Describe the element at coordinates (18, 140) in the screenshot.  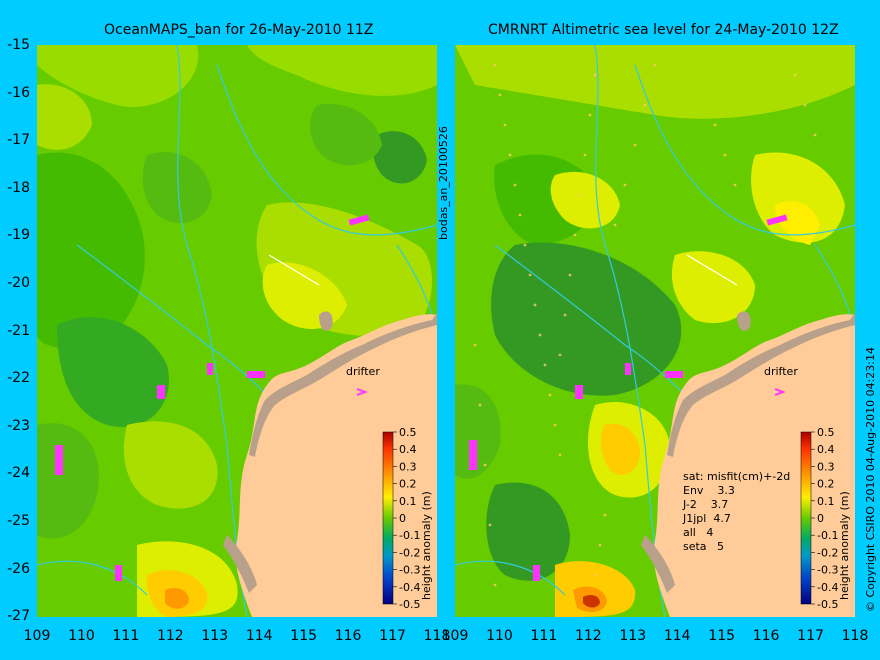
I see `y-tick-label: -17` at that location.